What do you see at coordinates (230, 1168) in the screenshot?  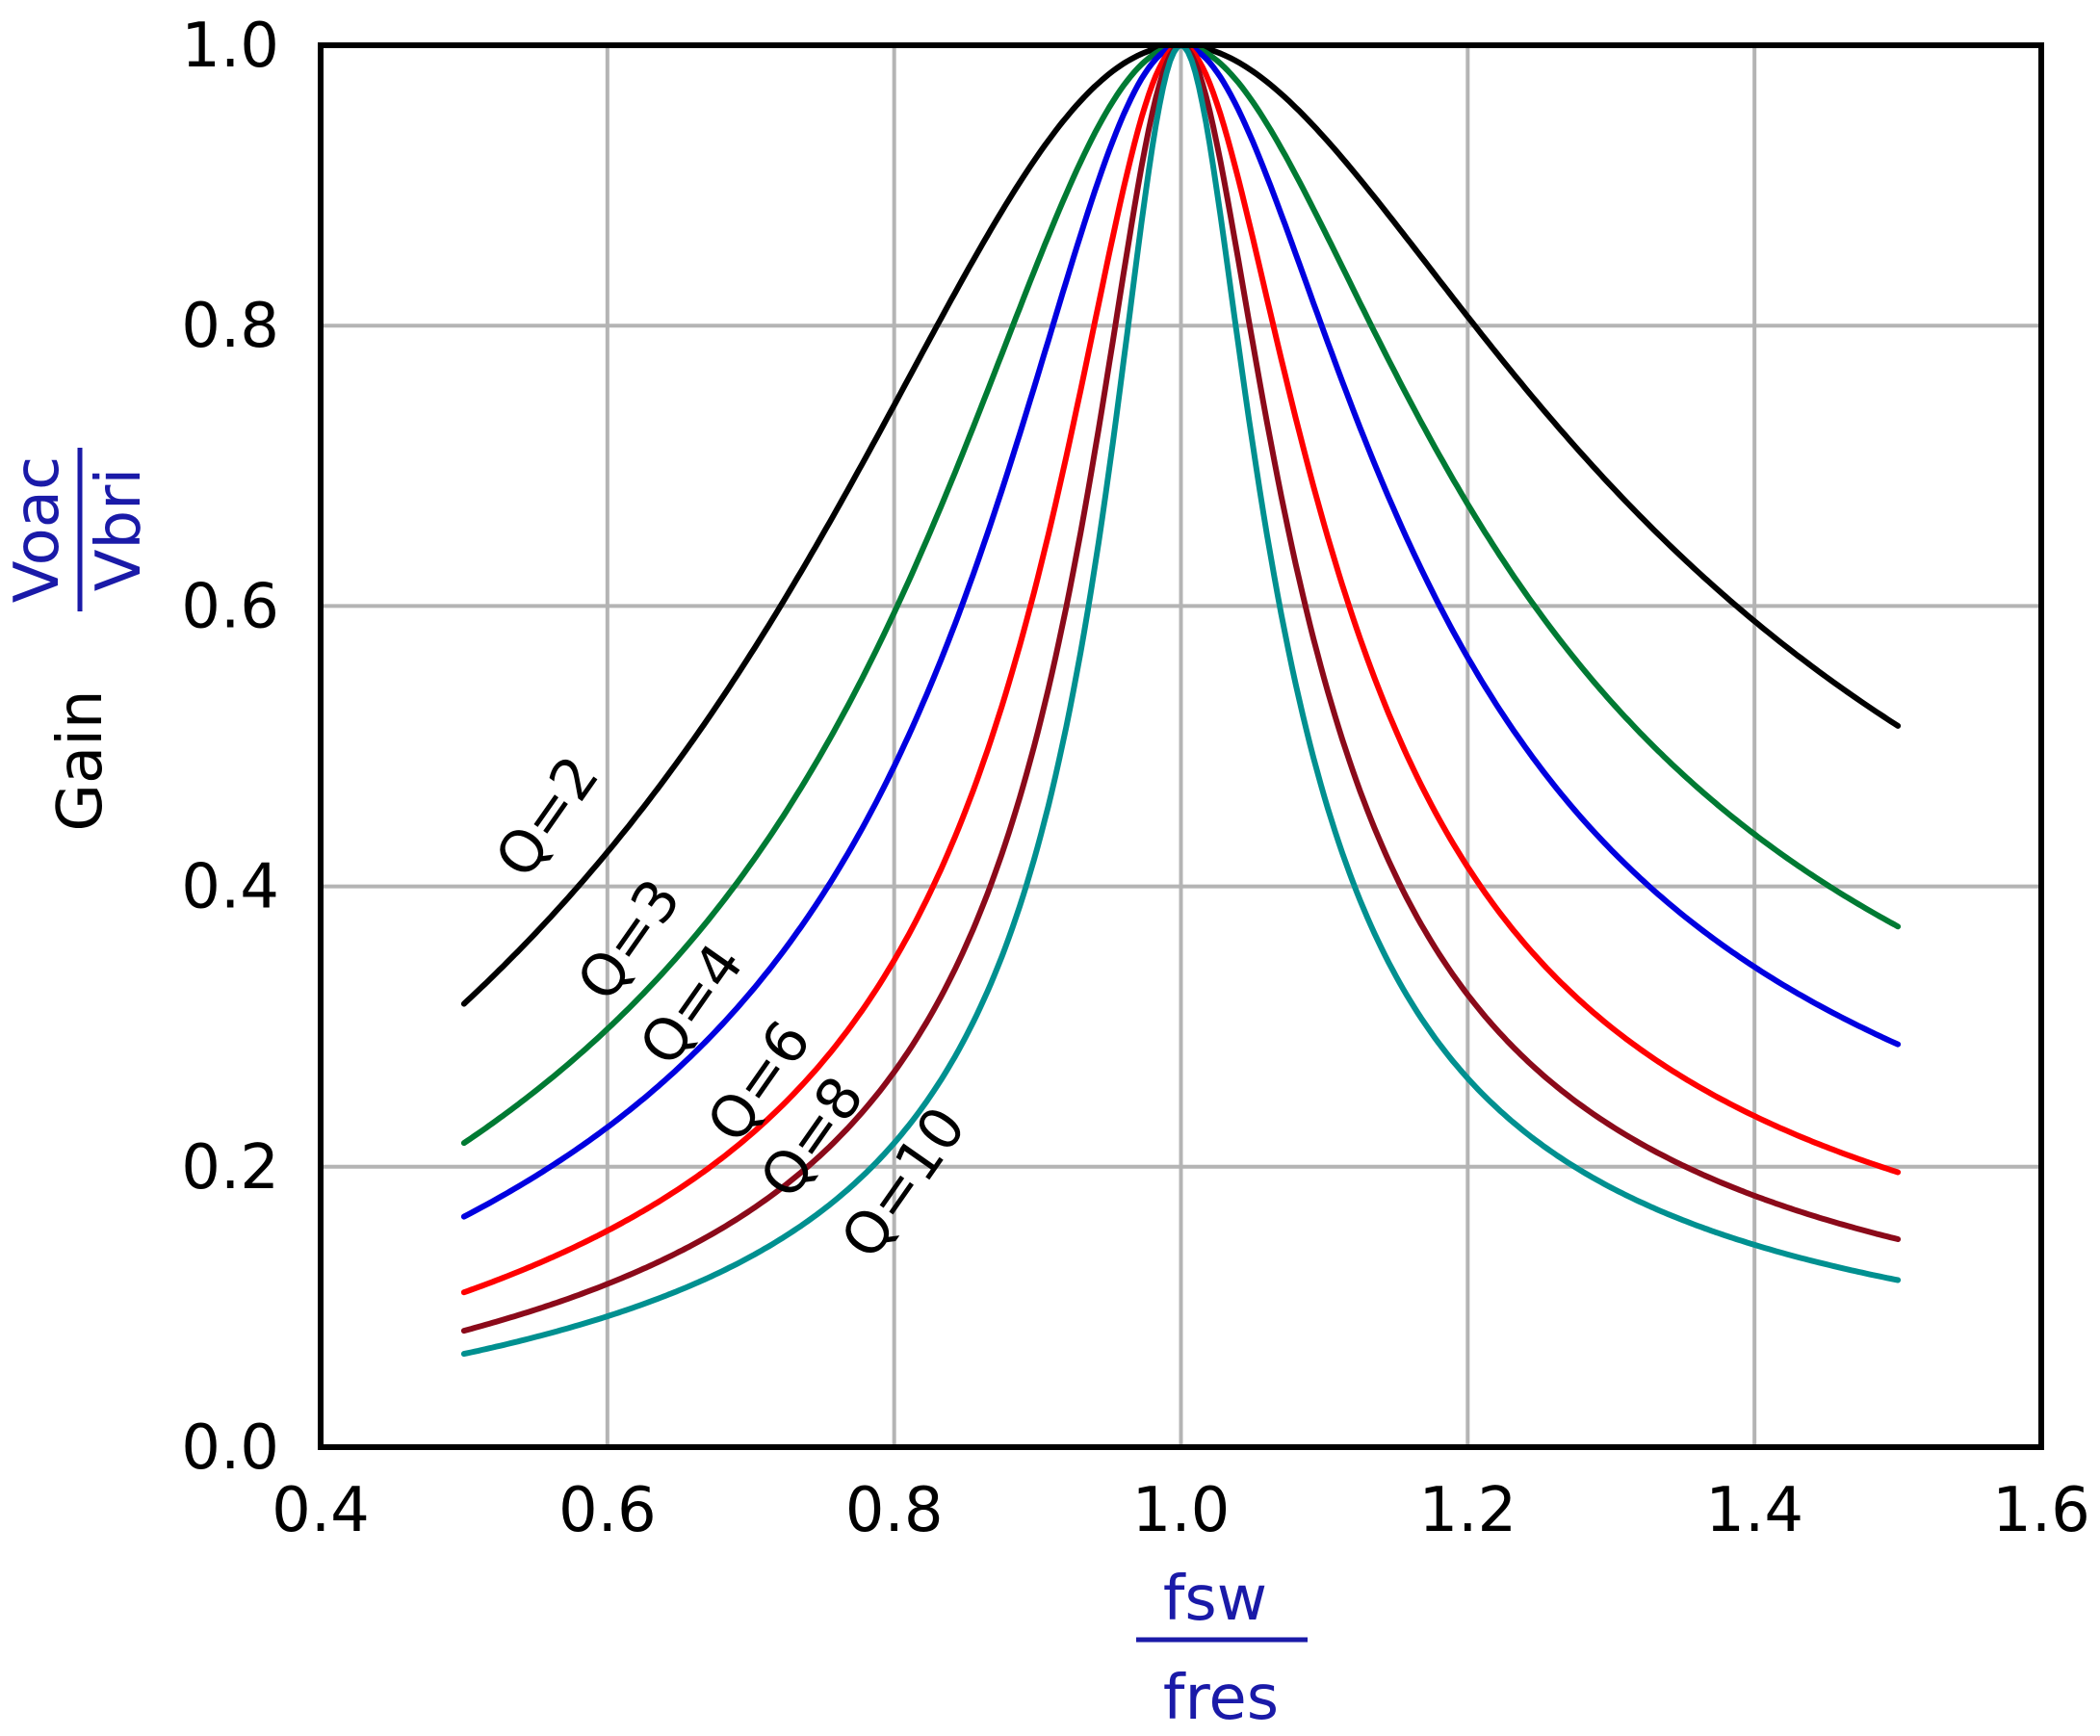 I see `y-tick-label: 0.2` at bounding box center [230, 1168].